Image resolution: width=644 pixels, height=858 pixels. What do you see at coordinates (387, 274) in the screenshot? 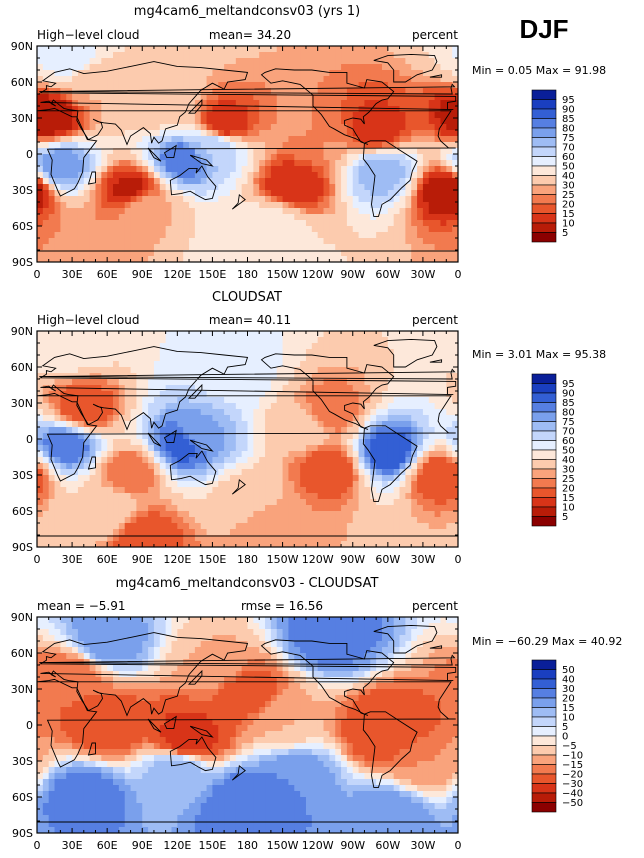
I see `lon-tick-label: 60W` at bounding box center [387, 274].